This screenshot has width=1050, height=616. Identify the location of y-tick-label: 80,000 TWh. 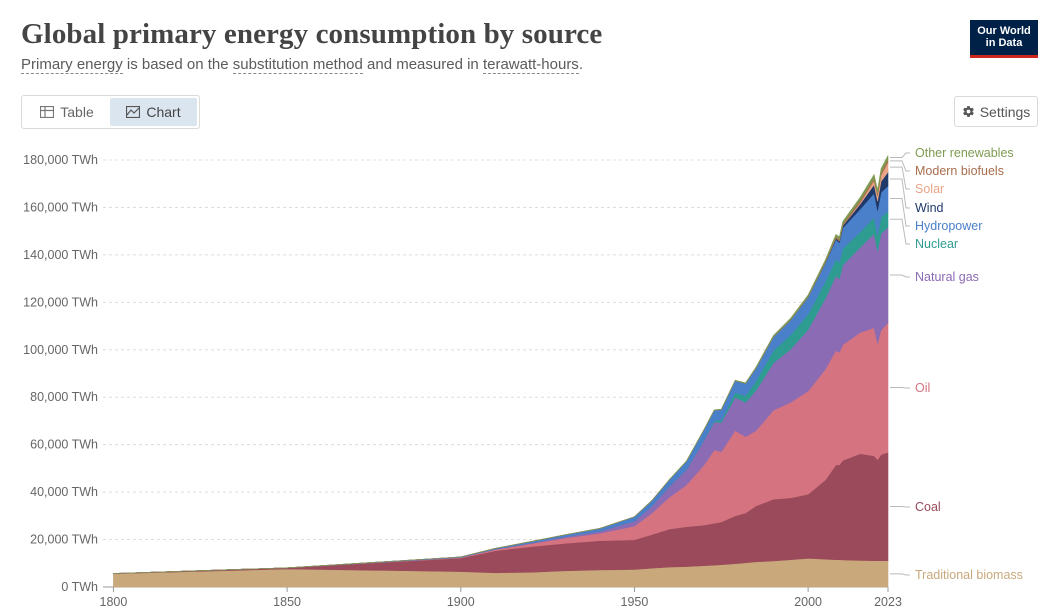
(64, 397).